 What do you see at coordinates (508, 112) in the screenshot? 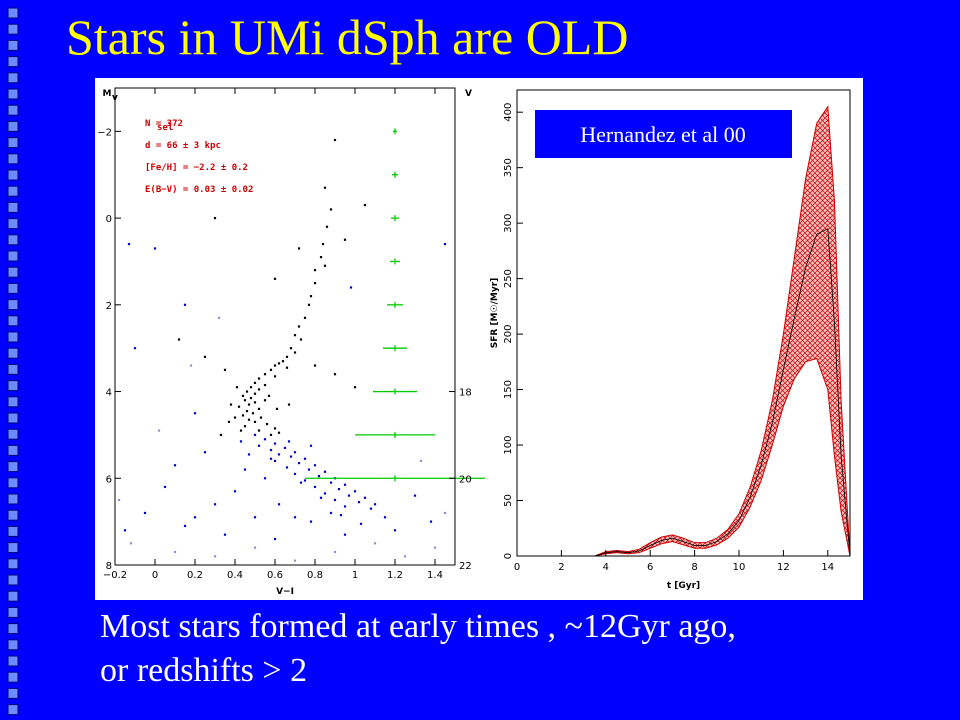
I see `sfr-y-tick-label: 400` at bounding box center [508, 112].